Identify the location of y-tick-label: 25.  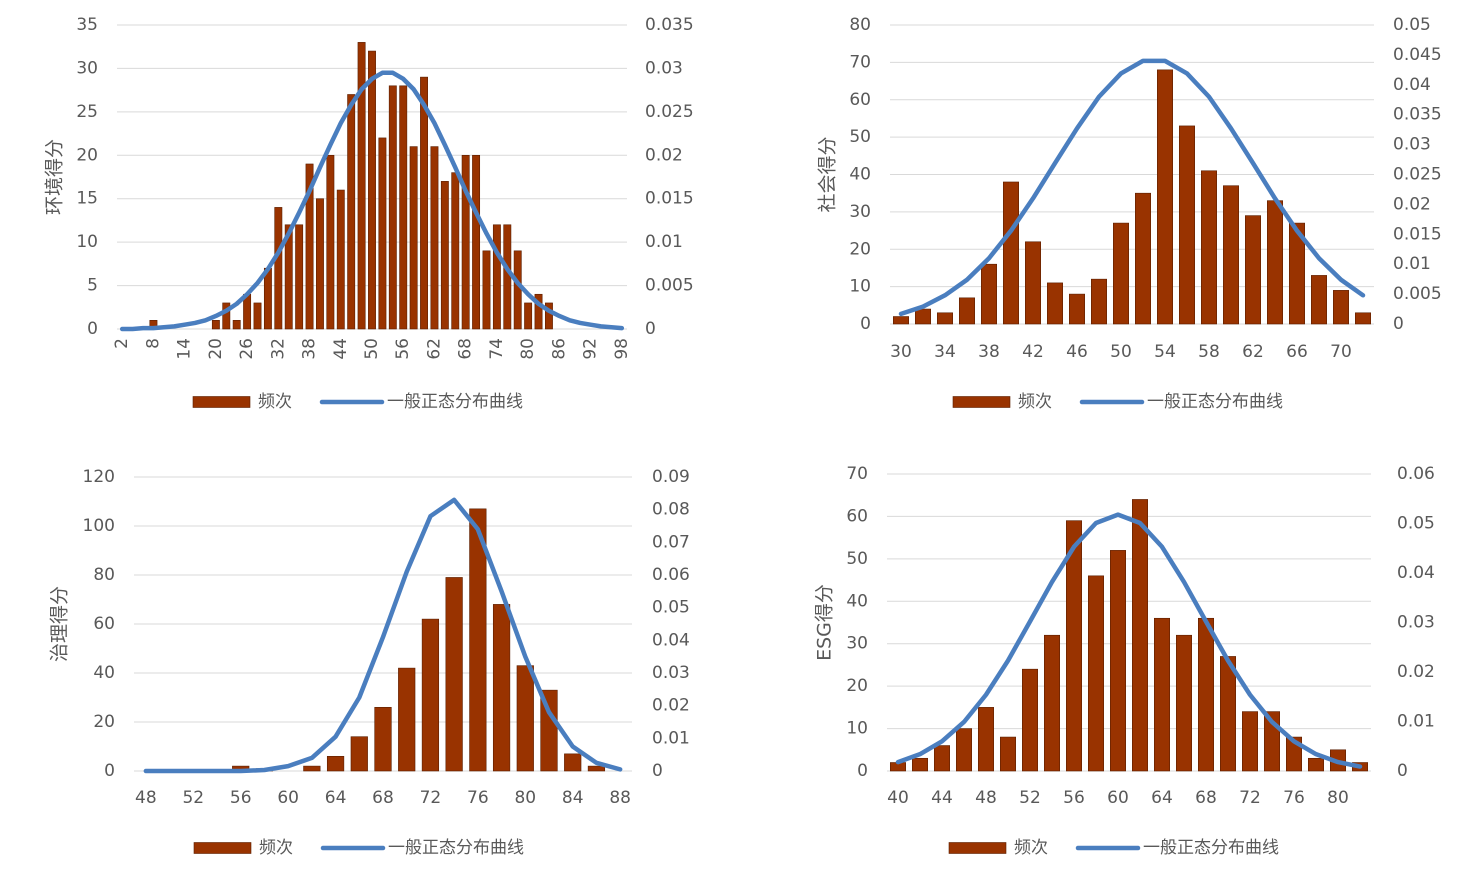
(87, 112).